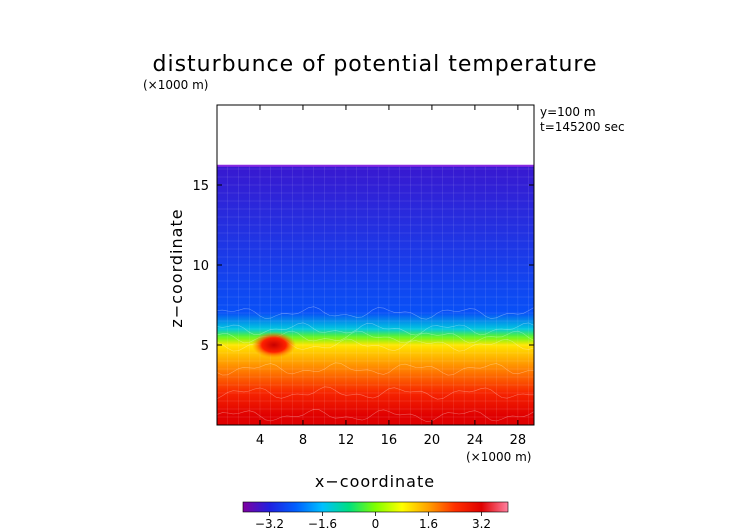 The width and height of the screenshot is (752, 532). I want to click on annotation-time: t=145200 sec, so click(582, 127).